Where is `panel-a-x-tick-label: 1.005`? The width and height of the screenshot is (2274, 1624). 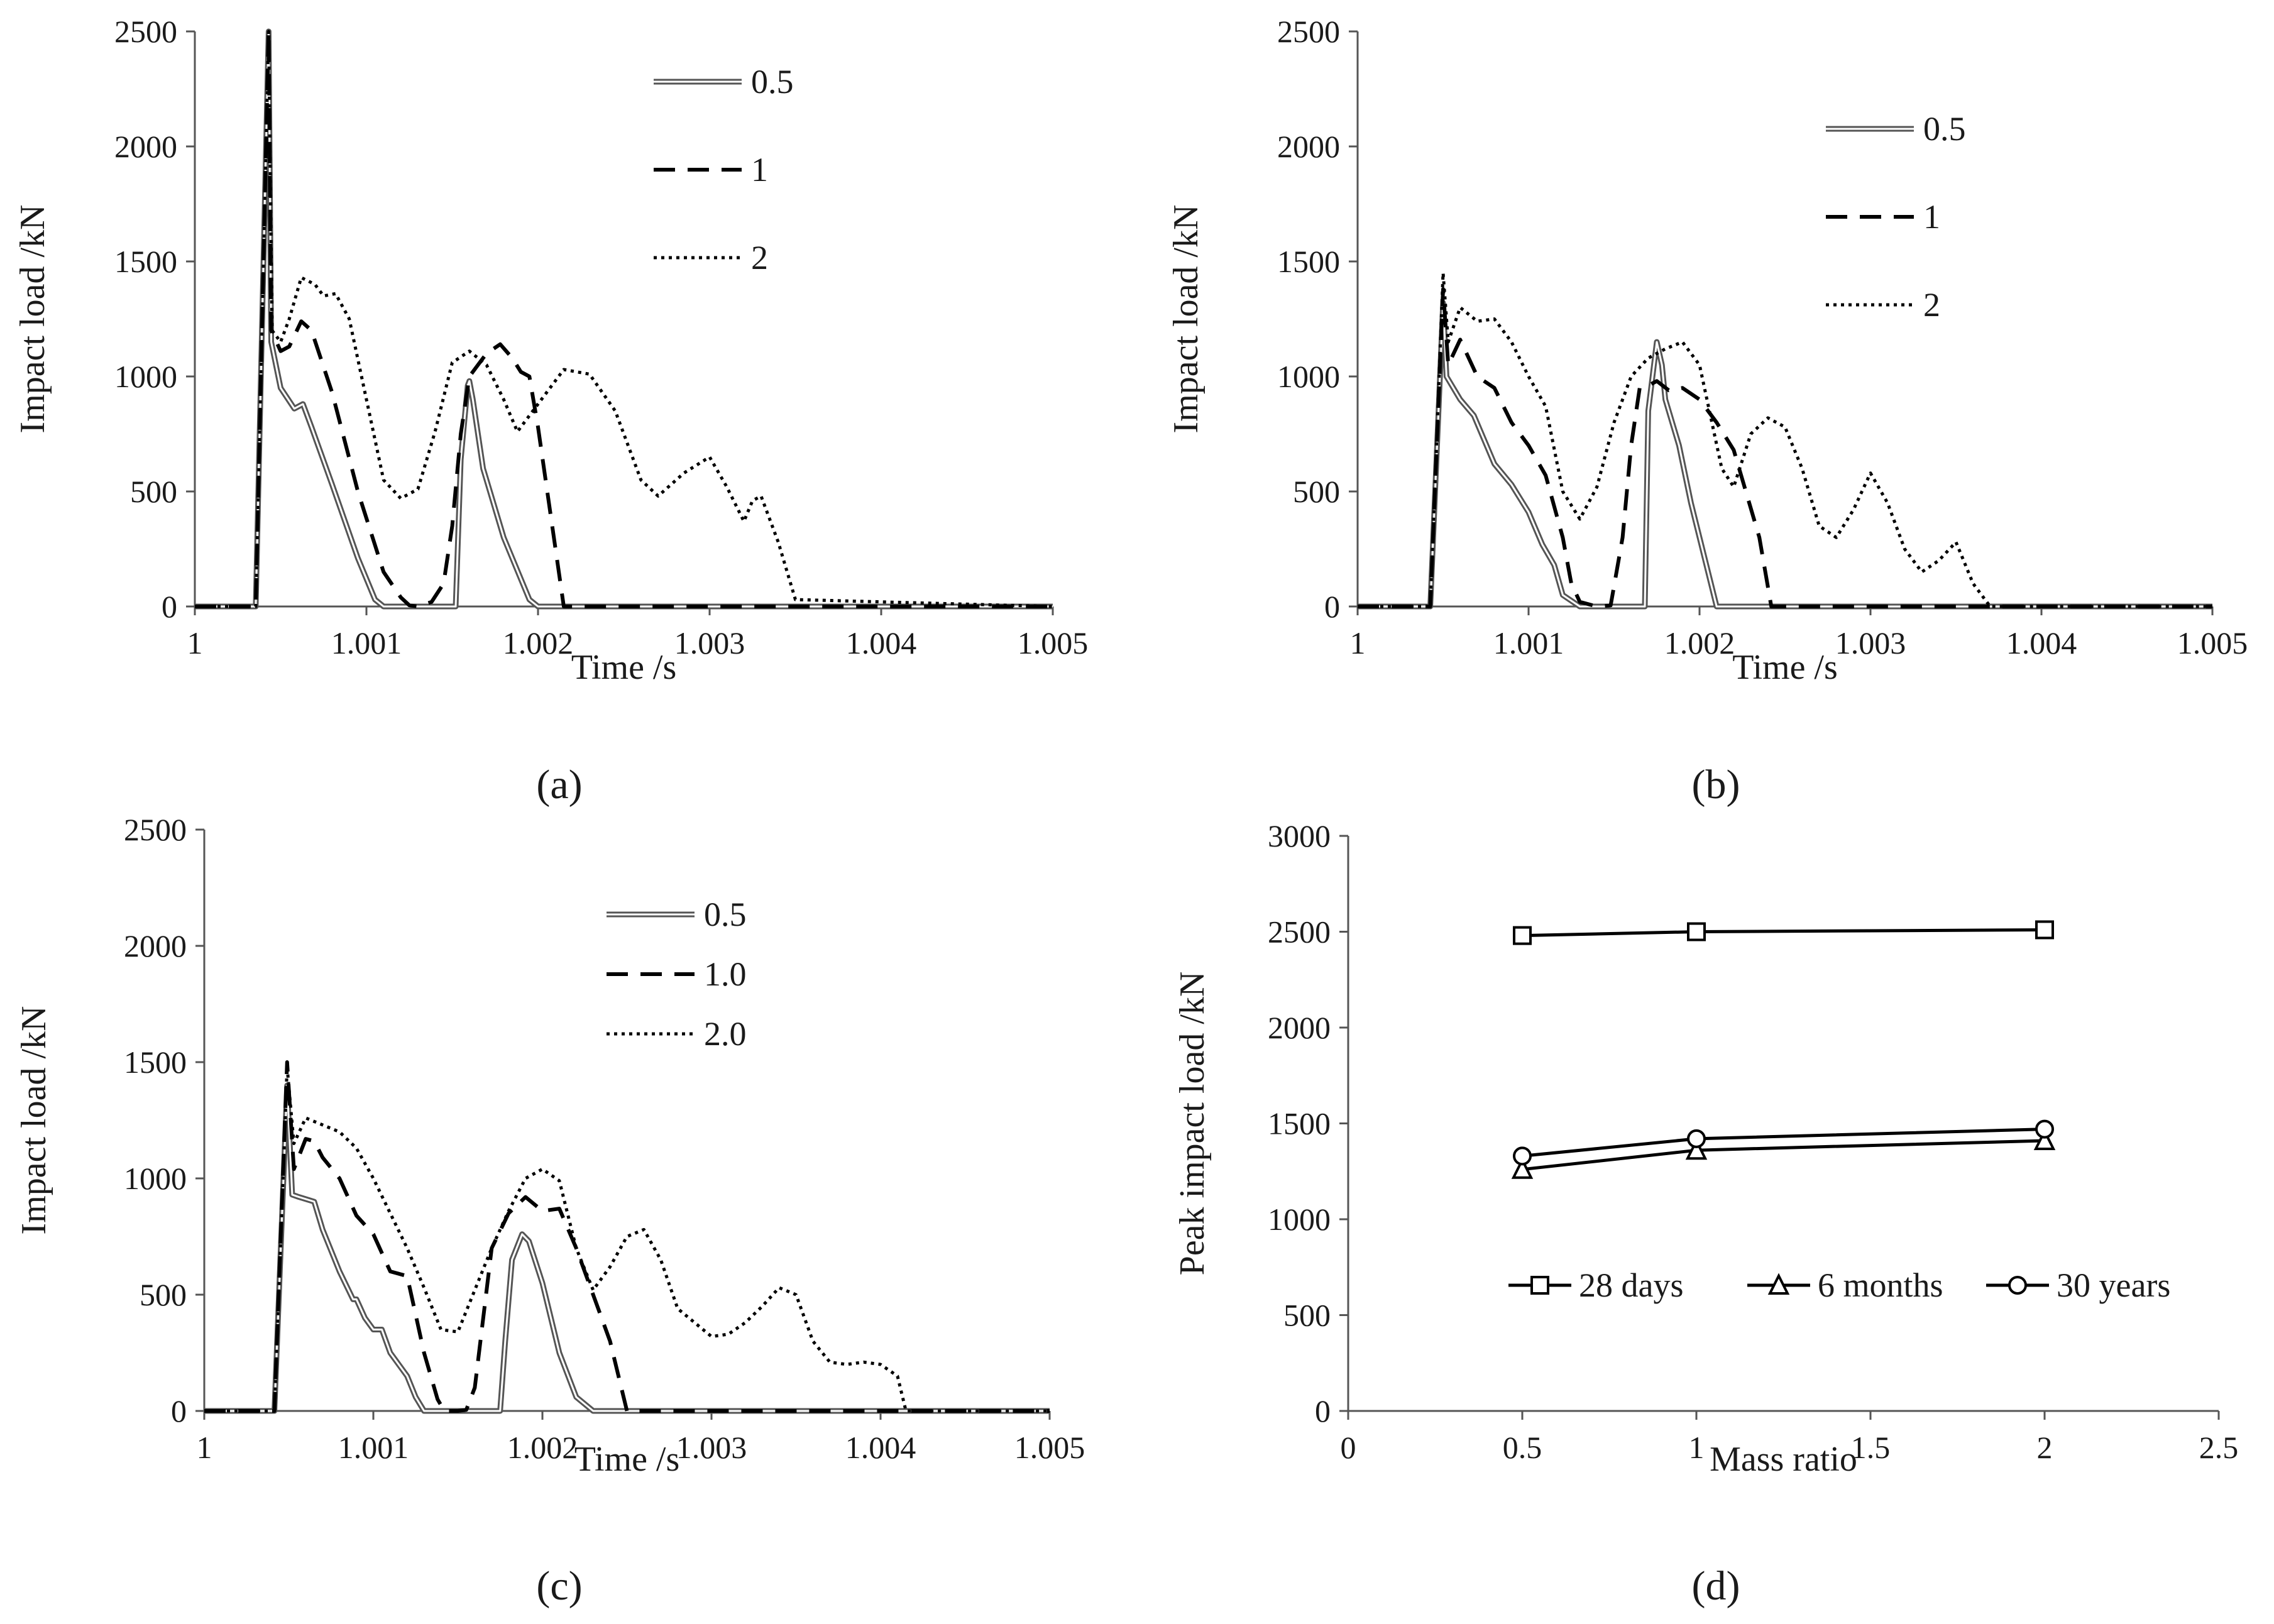
panel-a-x-tick-label: 1.005 is located at coordinates (1053, 643).